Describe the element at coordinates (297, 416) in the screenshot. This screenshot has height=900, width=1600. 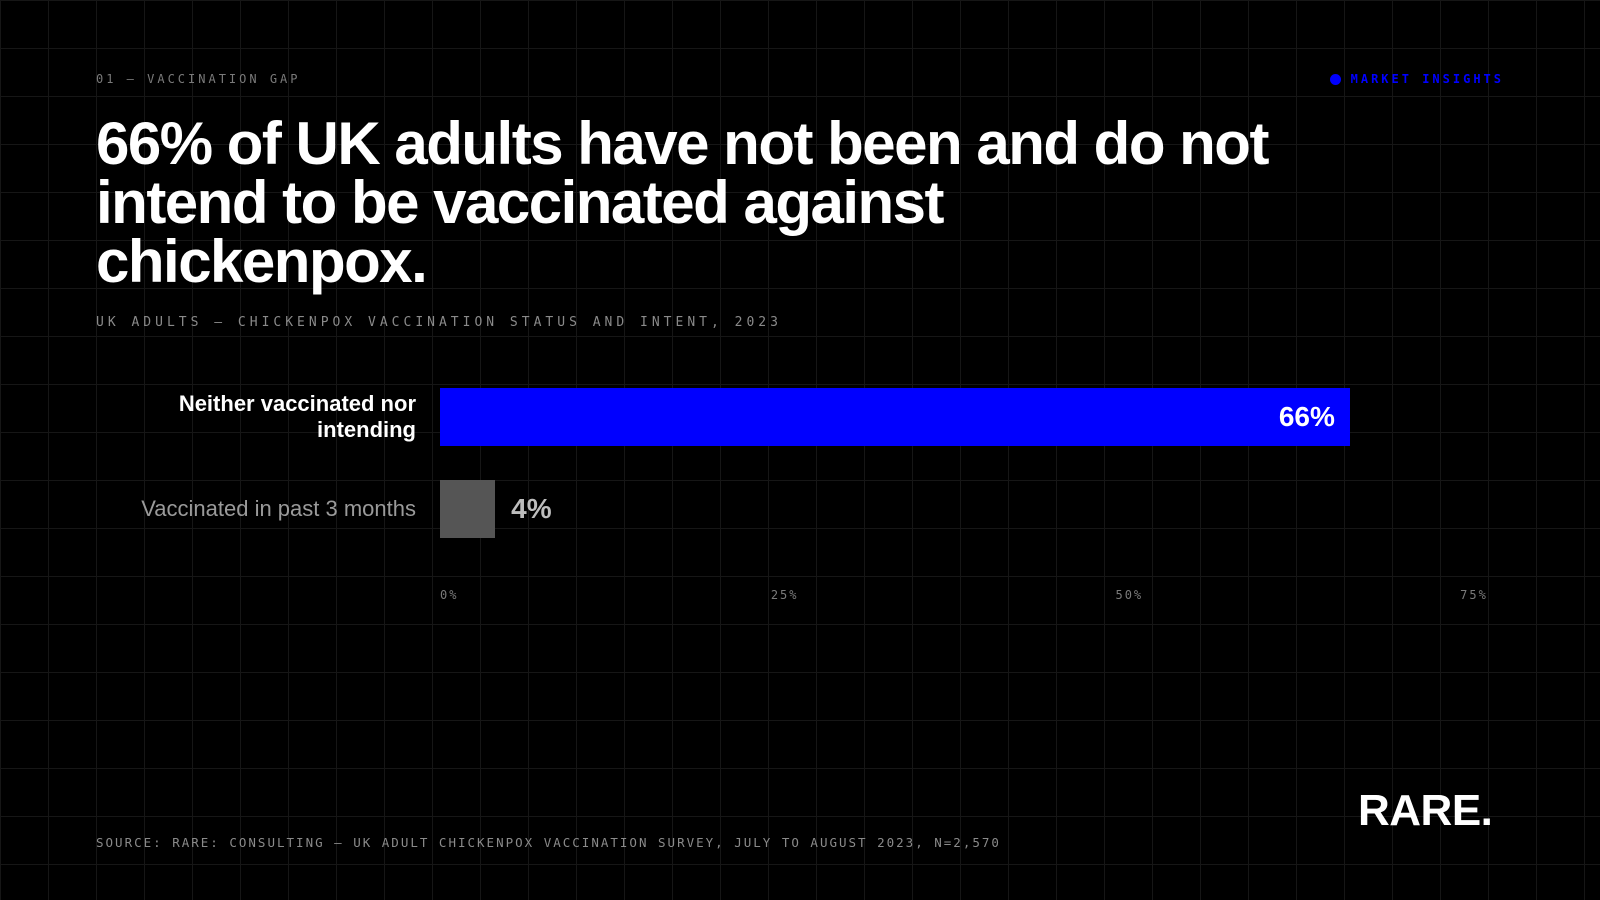
I see `category-label: Neither vaccinated nor intending` at that location.